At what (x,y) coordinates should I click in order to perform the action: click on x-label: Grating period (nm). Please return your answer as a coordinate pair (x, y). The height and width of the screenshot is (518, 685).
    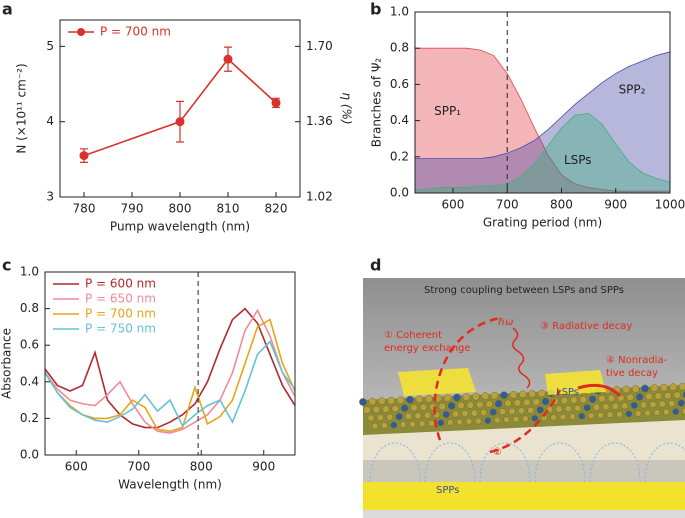
    Looking at the image, I should click on (542, 223).